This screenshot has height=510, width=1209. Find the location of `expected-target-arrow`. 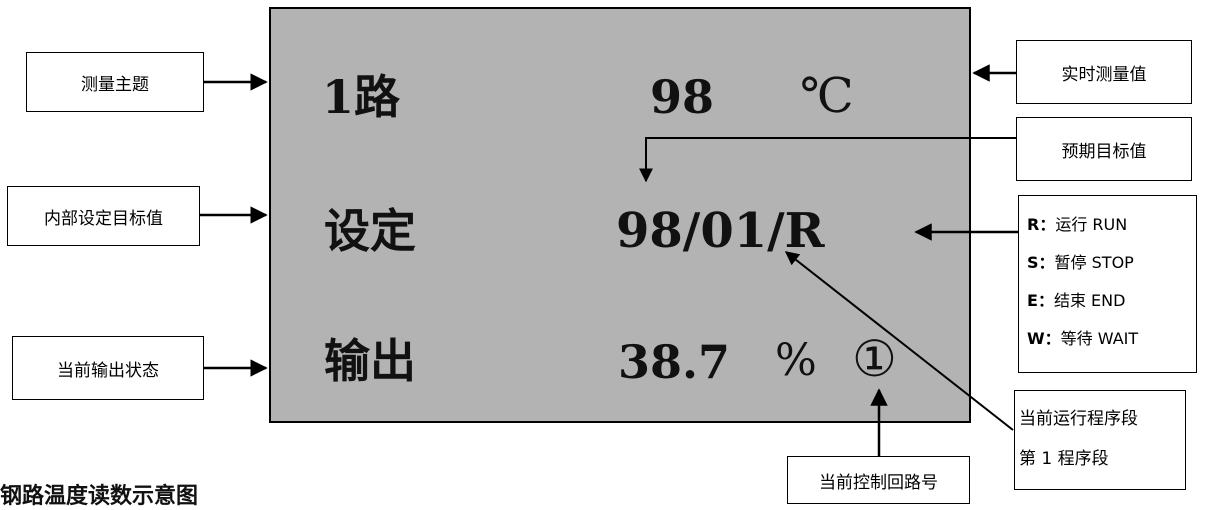

expected-target-arrow is located at coordinates (827, 160).